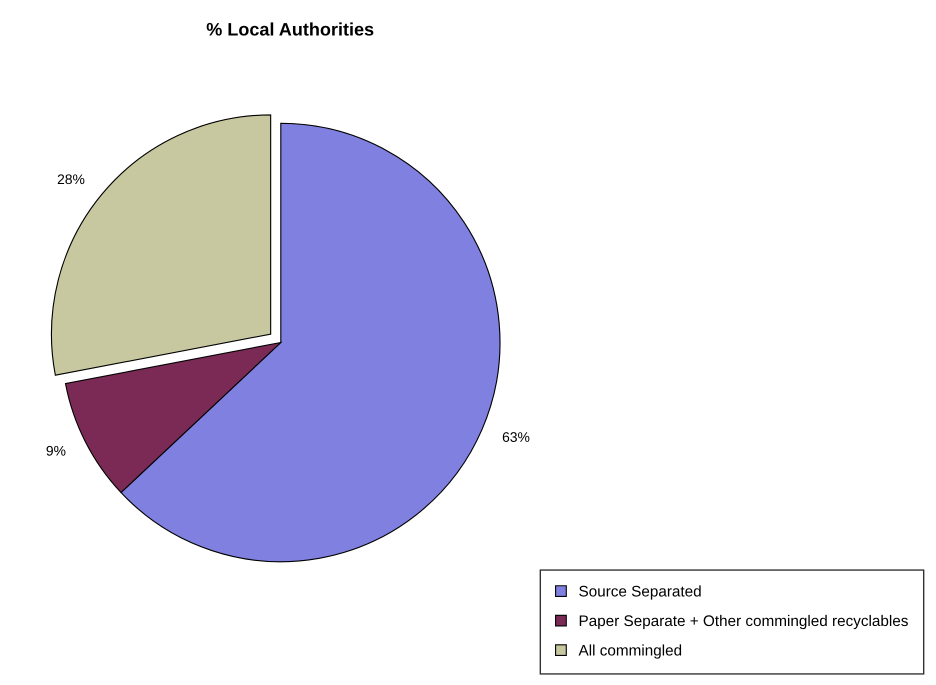 The height and width of the screenshot is (685, 936). I want to click on legend-label: Paper Separate + Other commingled recyclables, so click(744, 622).